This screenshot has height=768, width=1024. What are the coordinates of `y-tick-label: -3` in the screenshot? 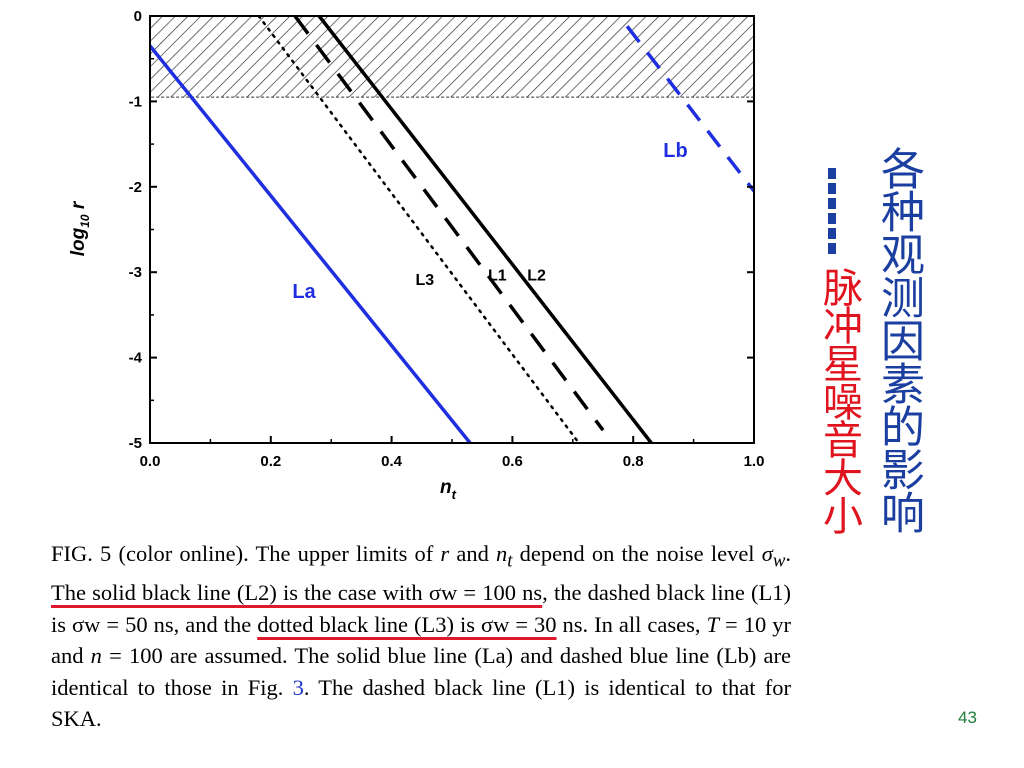 It's located at (135, 272).